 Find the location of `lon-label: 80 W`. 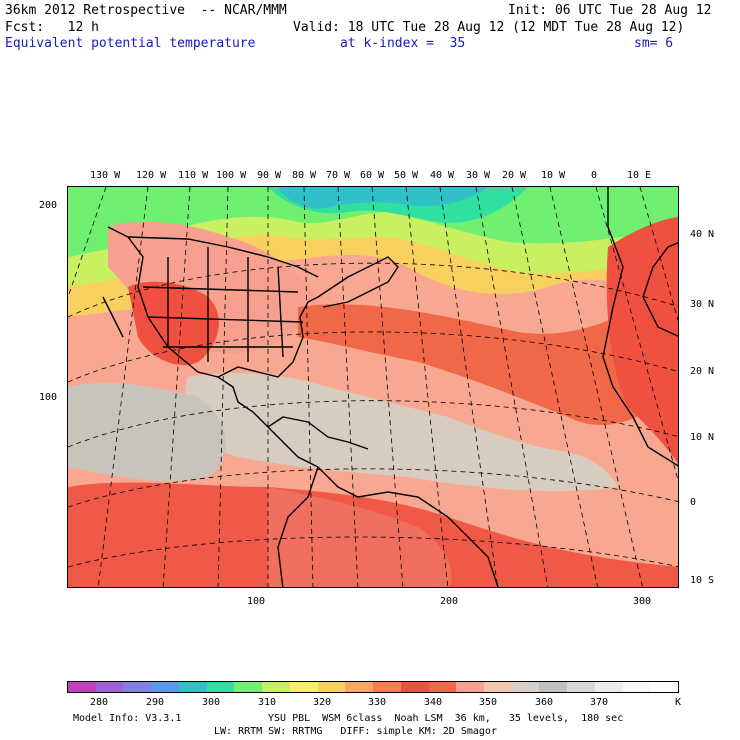

lon-label: 80 W is located at coordinates (304, 175).